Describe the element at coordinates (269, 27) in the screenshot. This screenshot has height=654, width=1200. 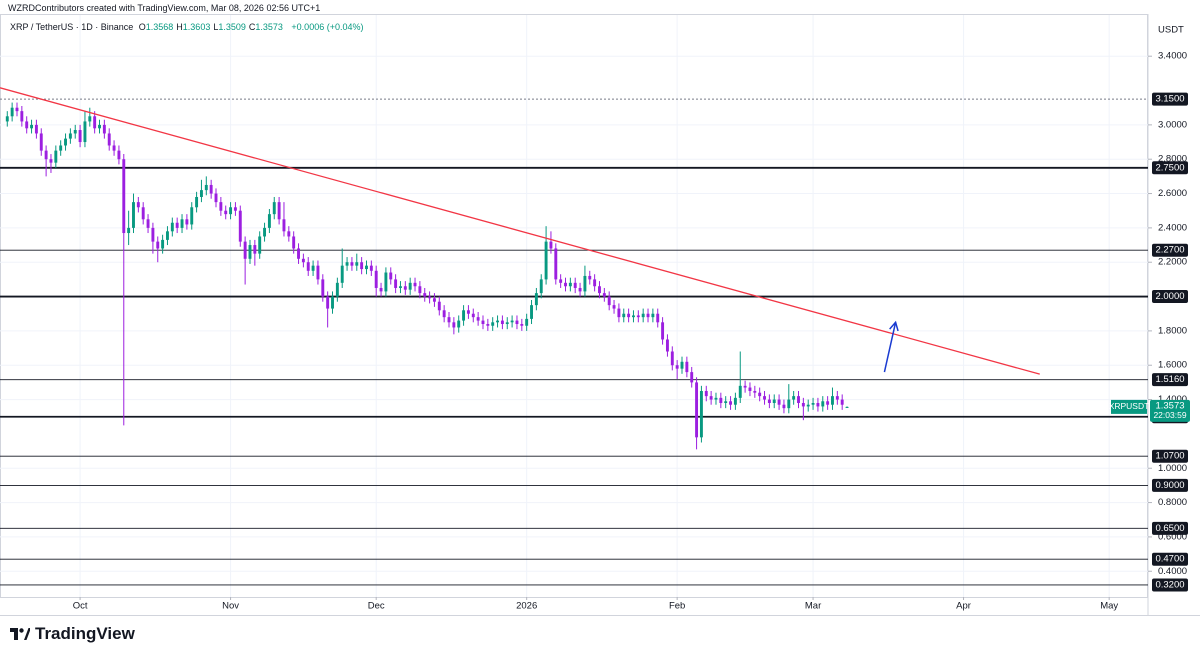
I see `ohlc-value: 1.3573` at that location.